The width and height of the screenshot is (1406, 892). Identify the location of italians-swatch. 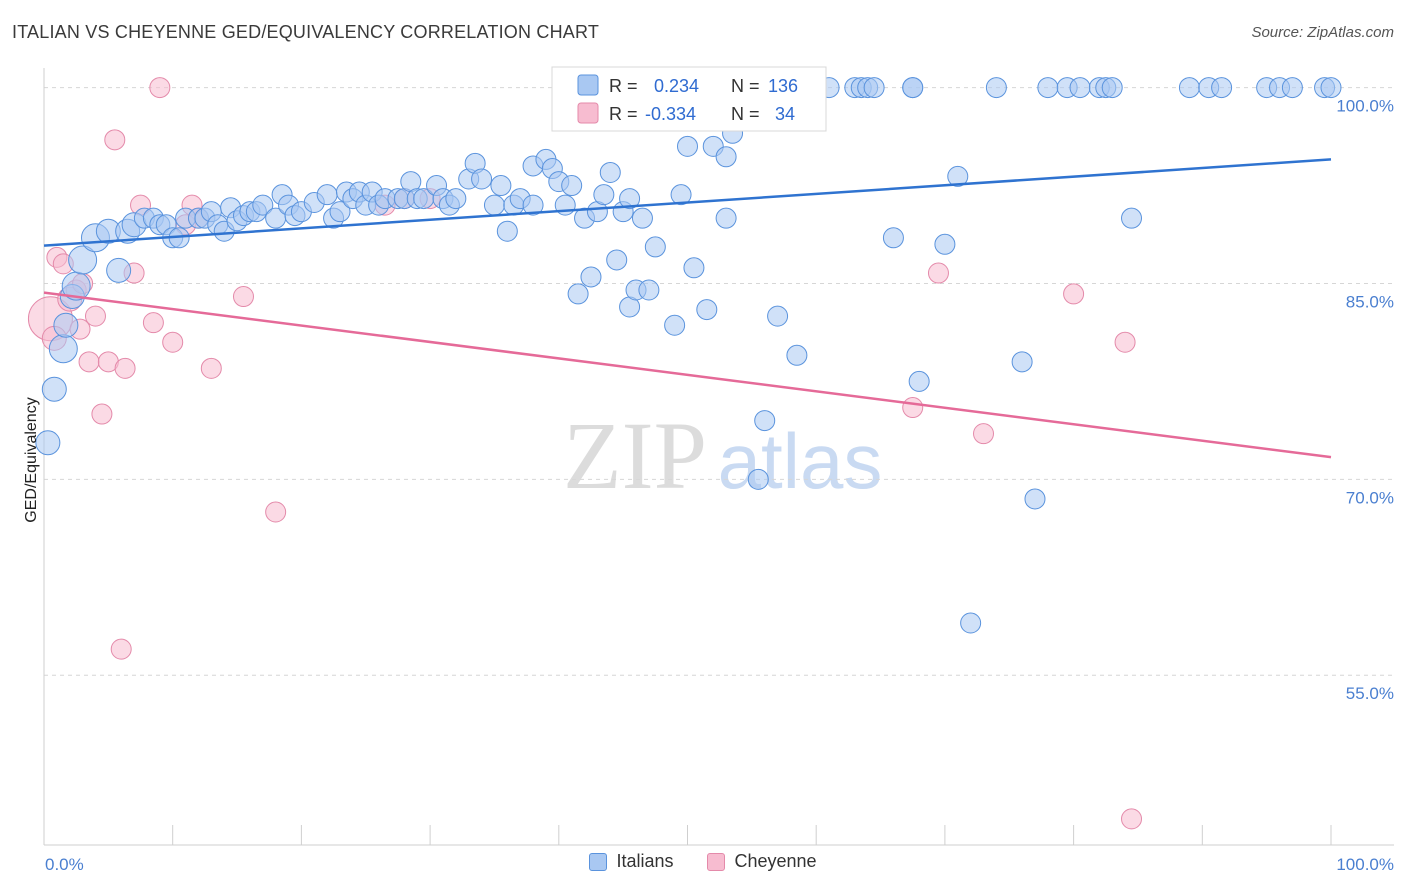
(598, 861).